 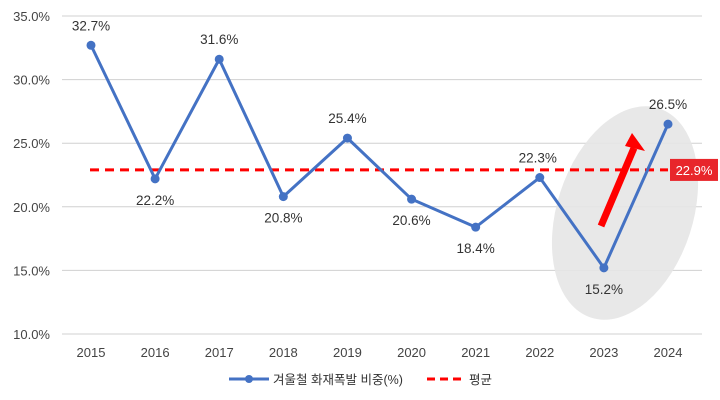 What do you see at coordinates (155, 200) in the screenshot?
I see `data-label: 22.2%` at bounding box center [155, 200].